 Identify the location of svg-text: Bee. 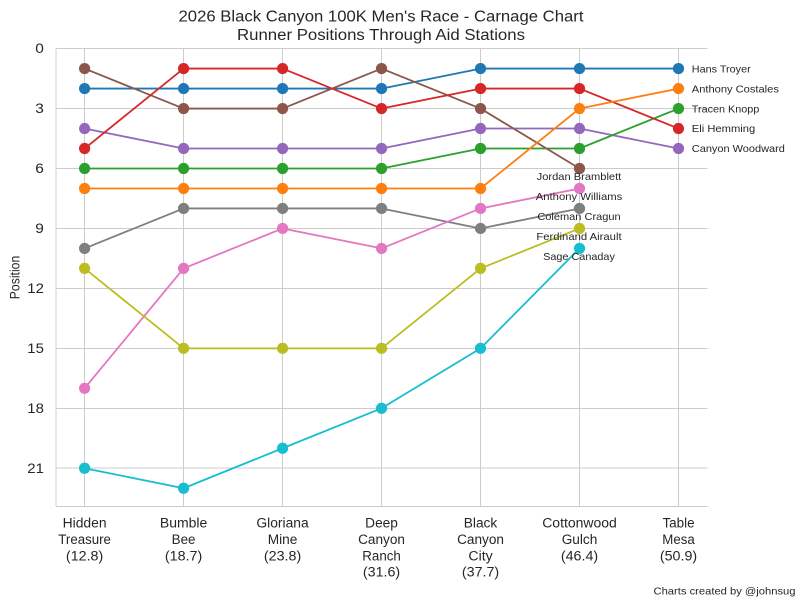
(184, 539).